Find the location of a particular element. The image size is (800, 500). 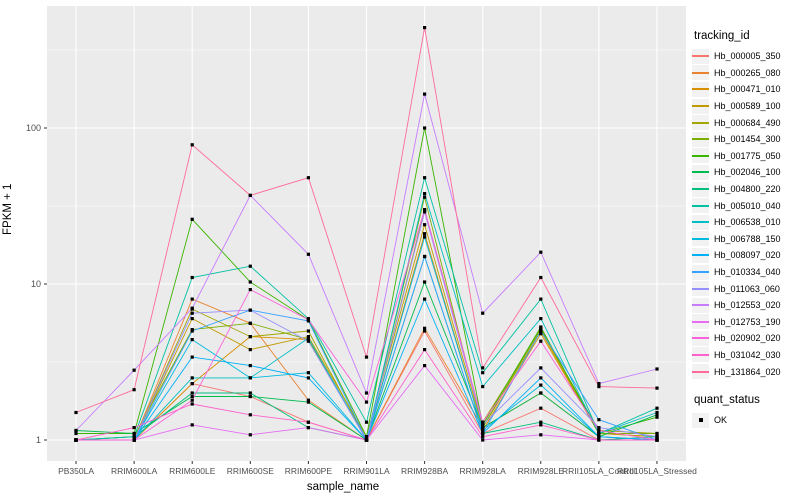

legend-label: Hb_031042_030 is located at coordinates (747, 354).